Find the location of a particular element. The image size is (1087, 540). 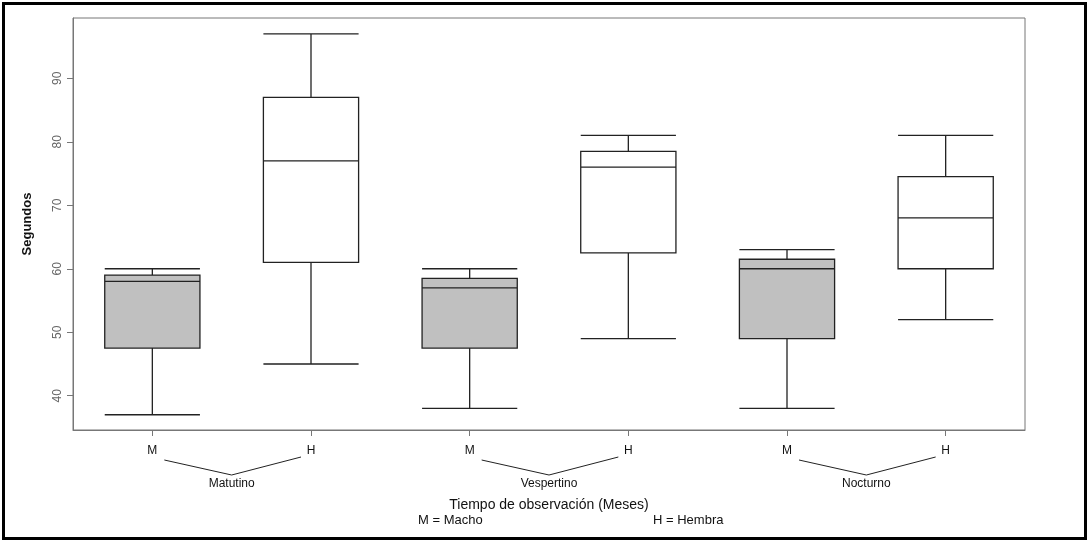

y-axis-title: Segundos is located at coordinates (26, 224).